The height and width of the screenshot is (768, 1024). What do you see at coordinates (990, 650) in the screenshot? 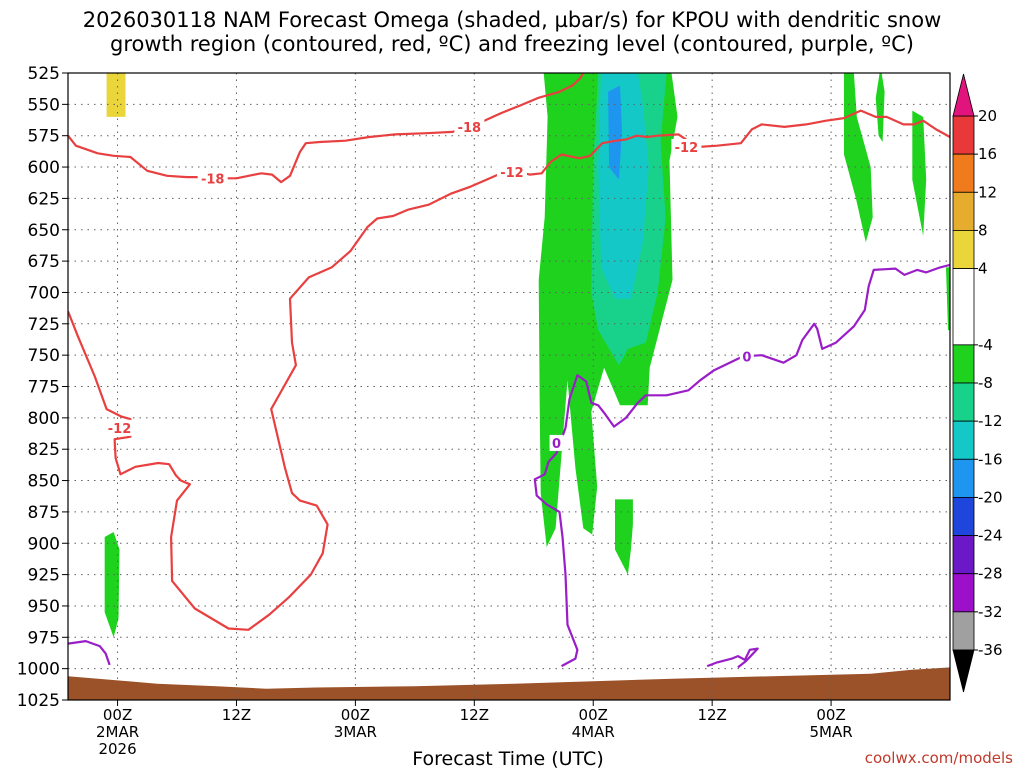
I see `colorbar-tick-label-13: -36` at bounding box center [990, 650].